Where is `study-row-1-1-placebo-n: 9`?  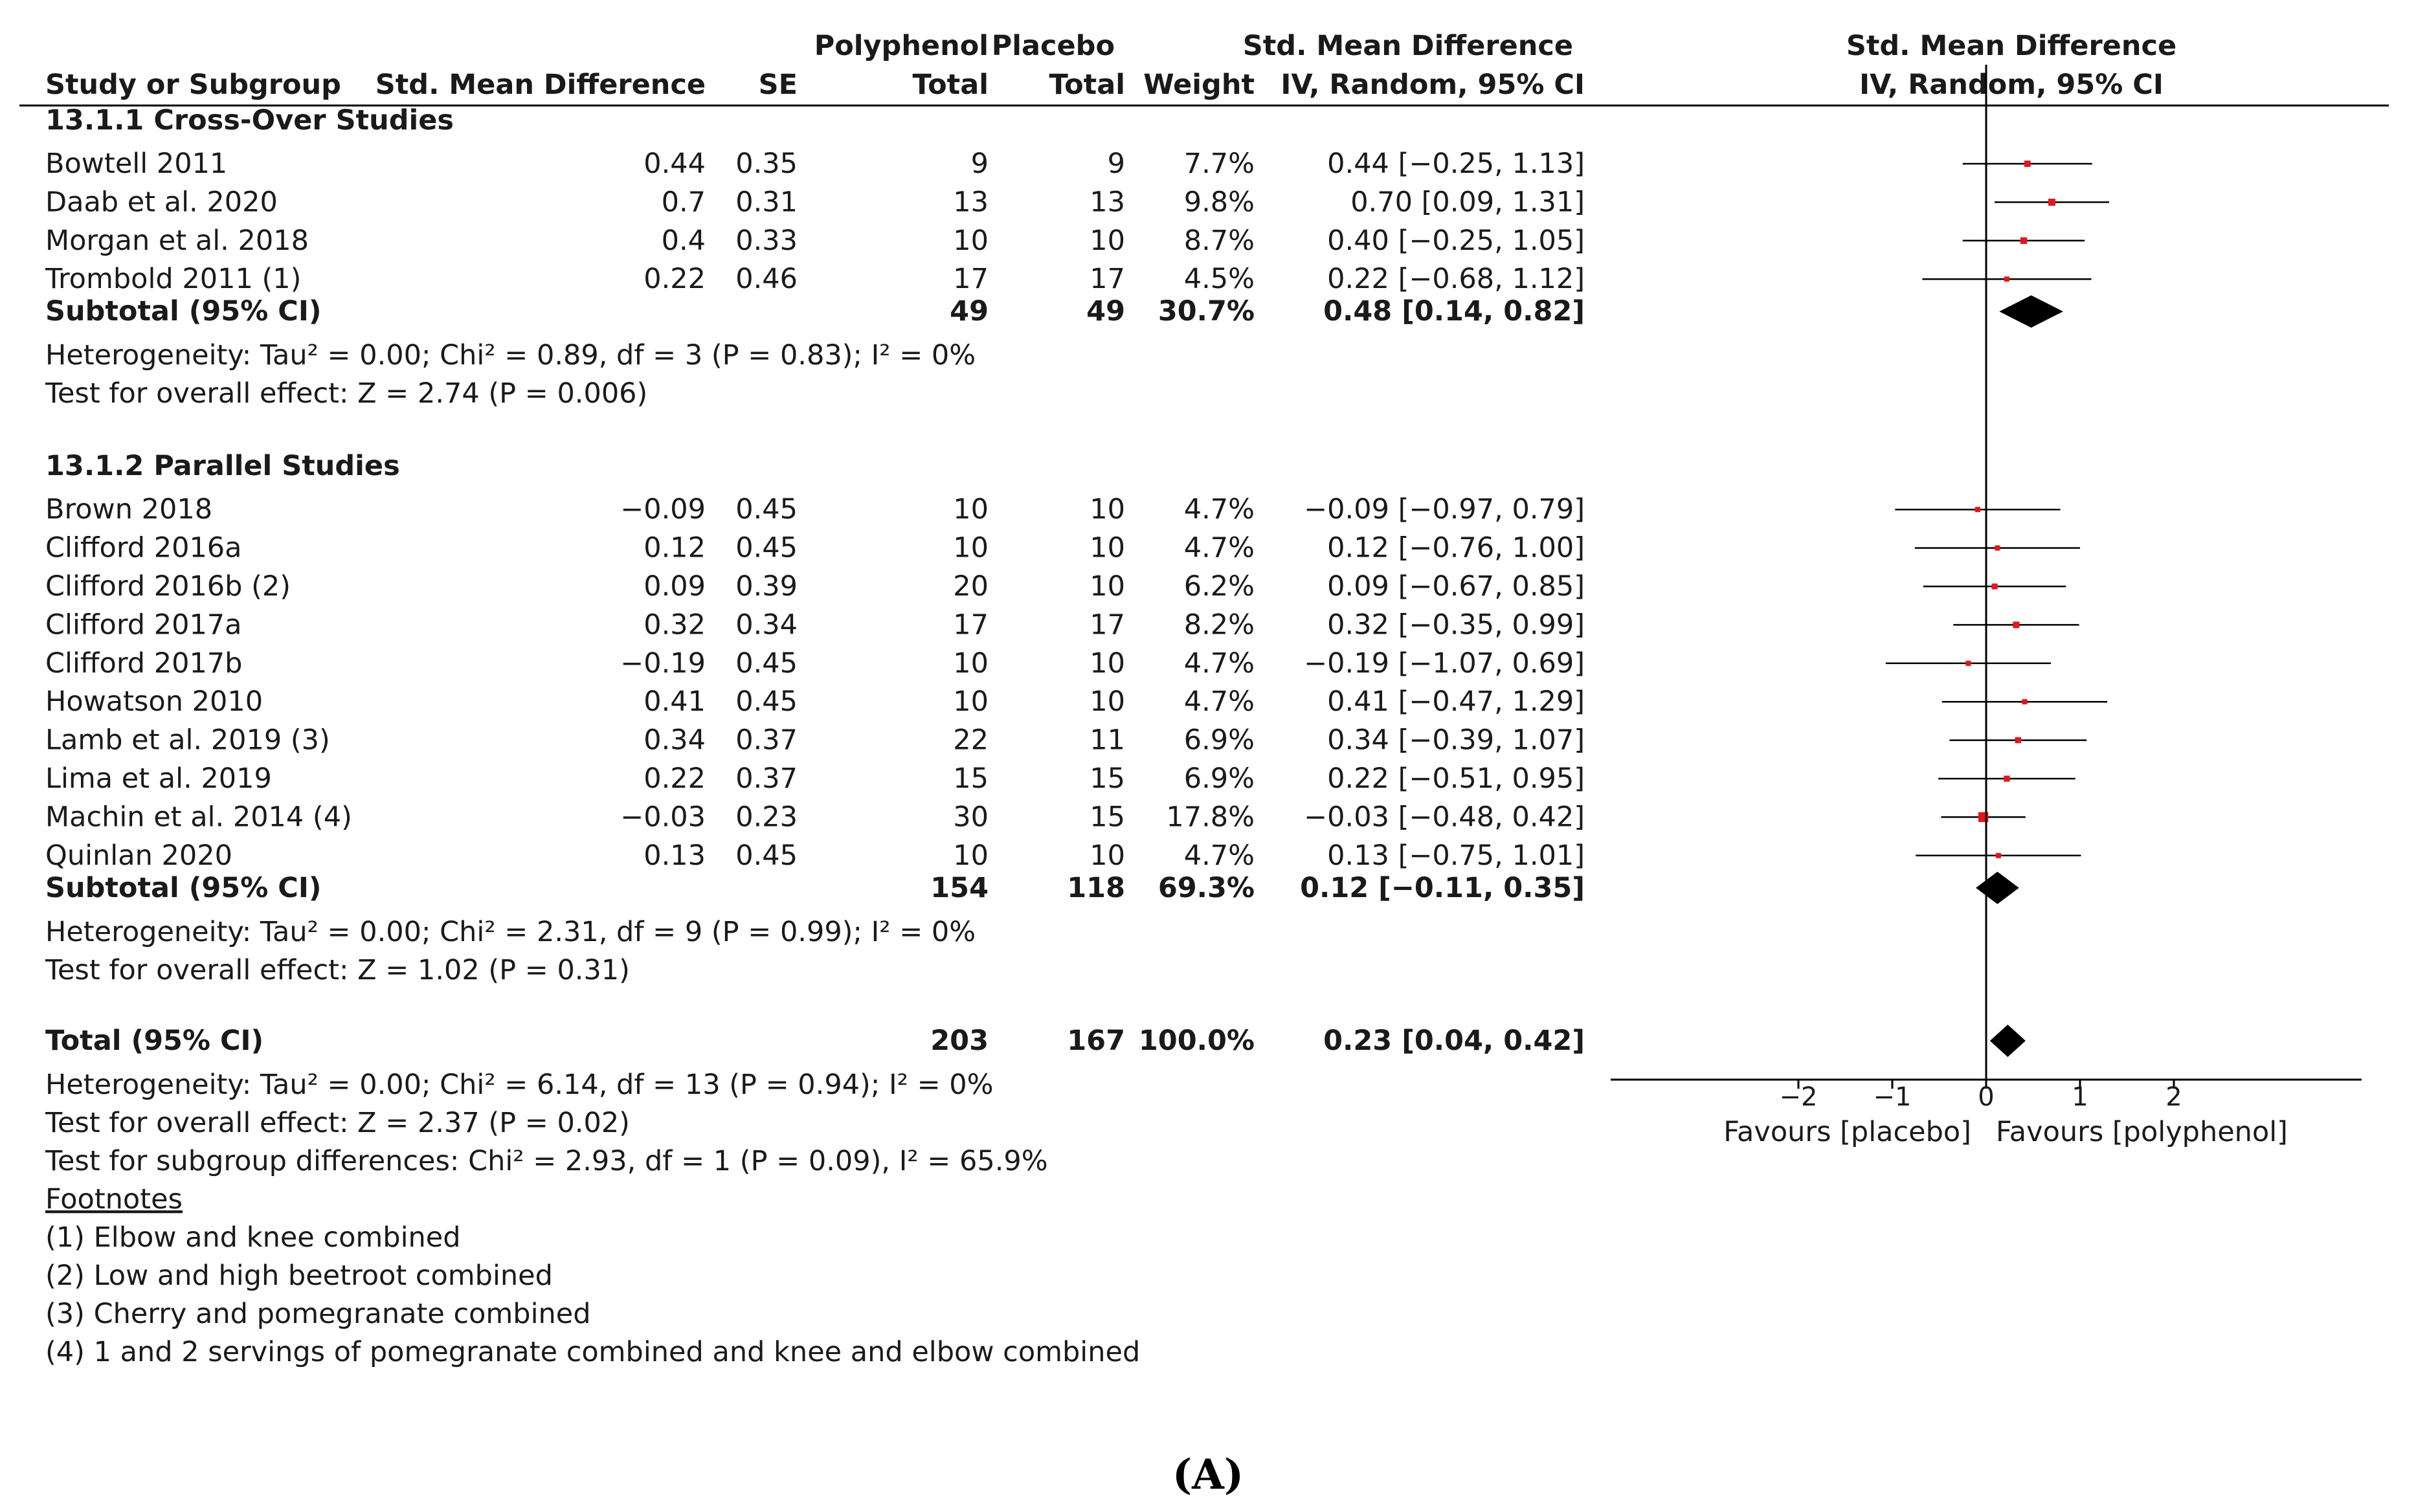 study-row-1-1-placebo-n: 9 is located at coordinates (1117, 164).